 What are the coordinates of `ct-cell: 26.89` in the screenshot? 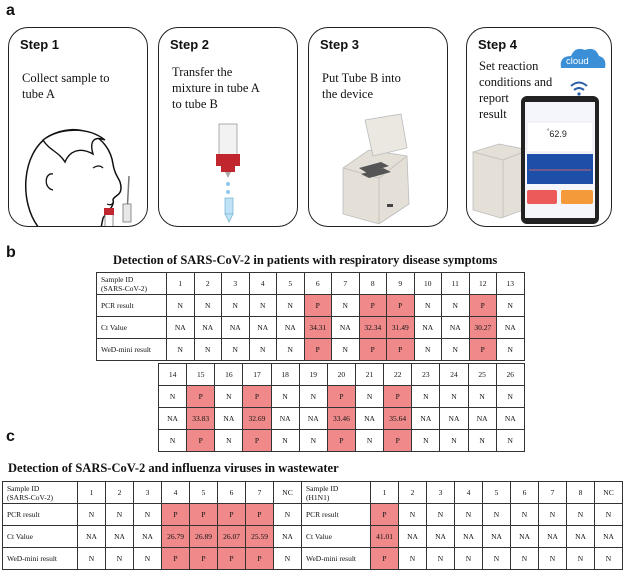 It's located at (203, 536).